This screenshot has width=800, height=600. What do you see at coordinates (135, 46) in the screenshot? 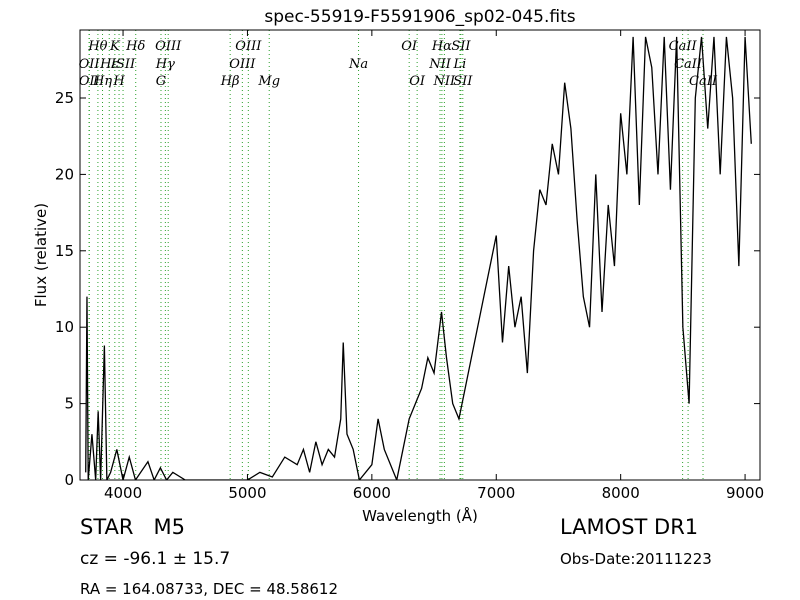
I see `spectral-line-label: Hδ` at bounding box center [135, 46].